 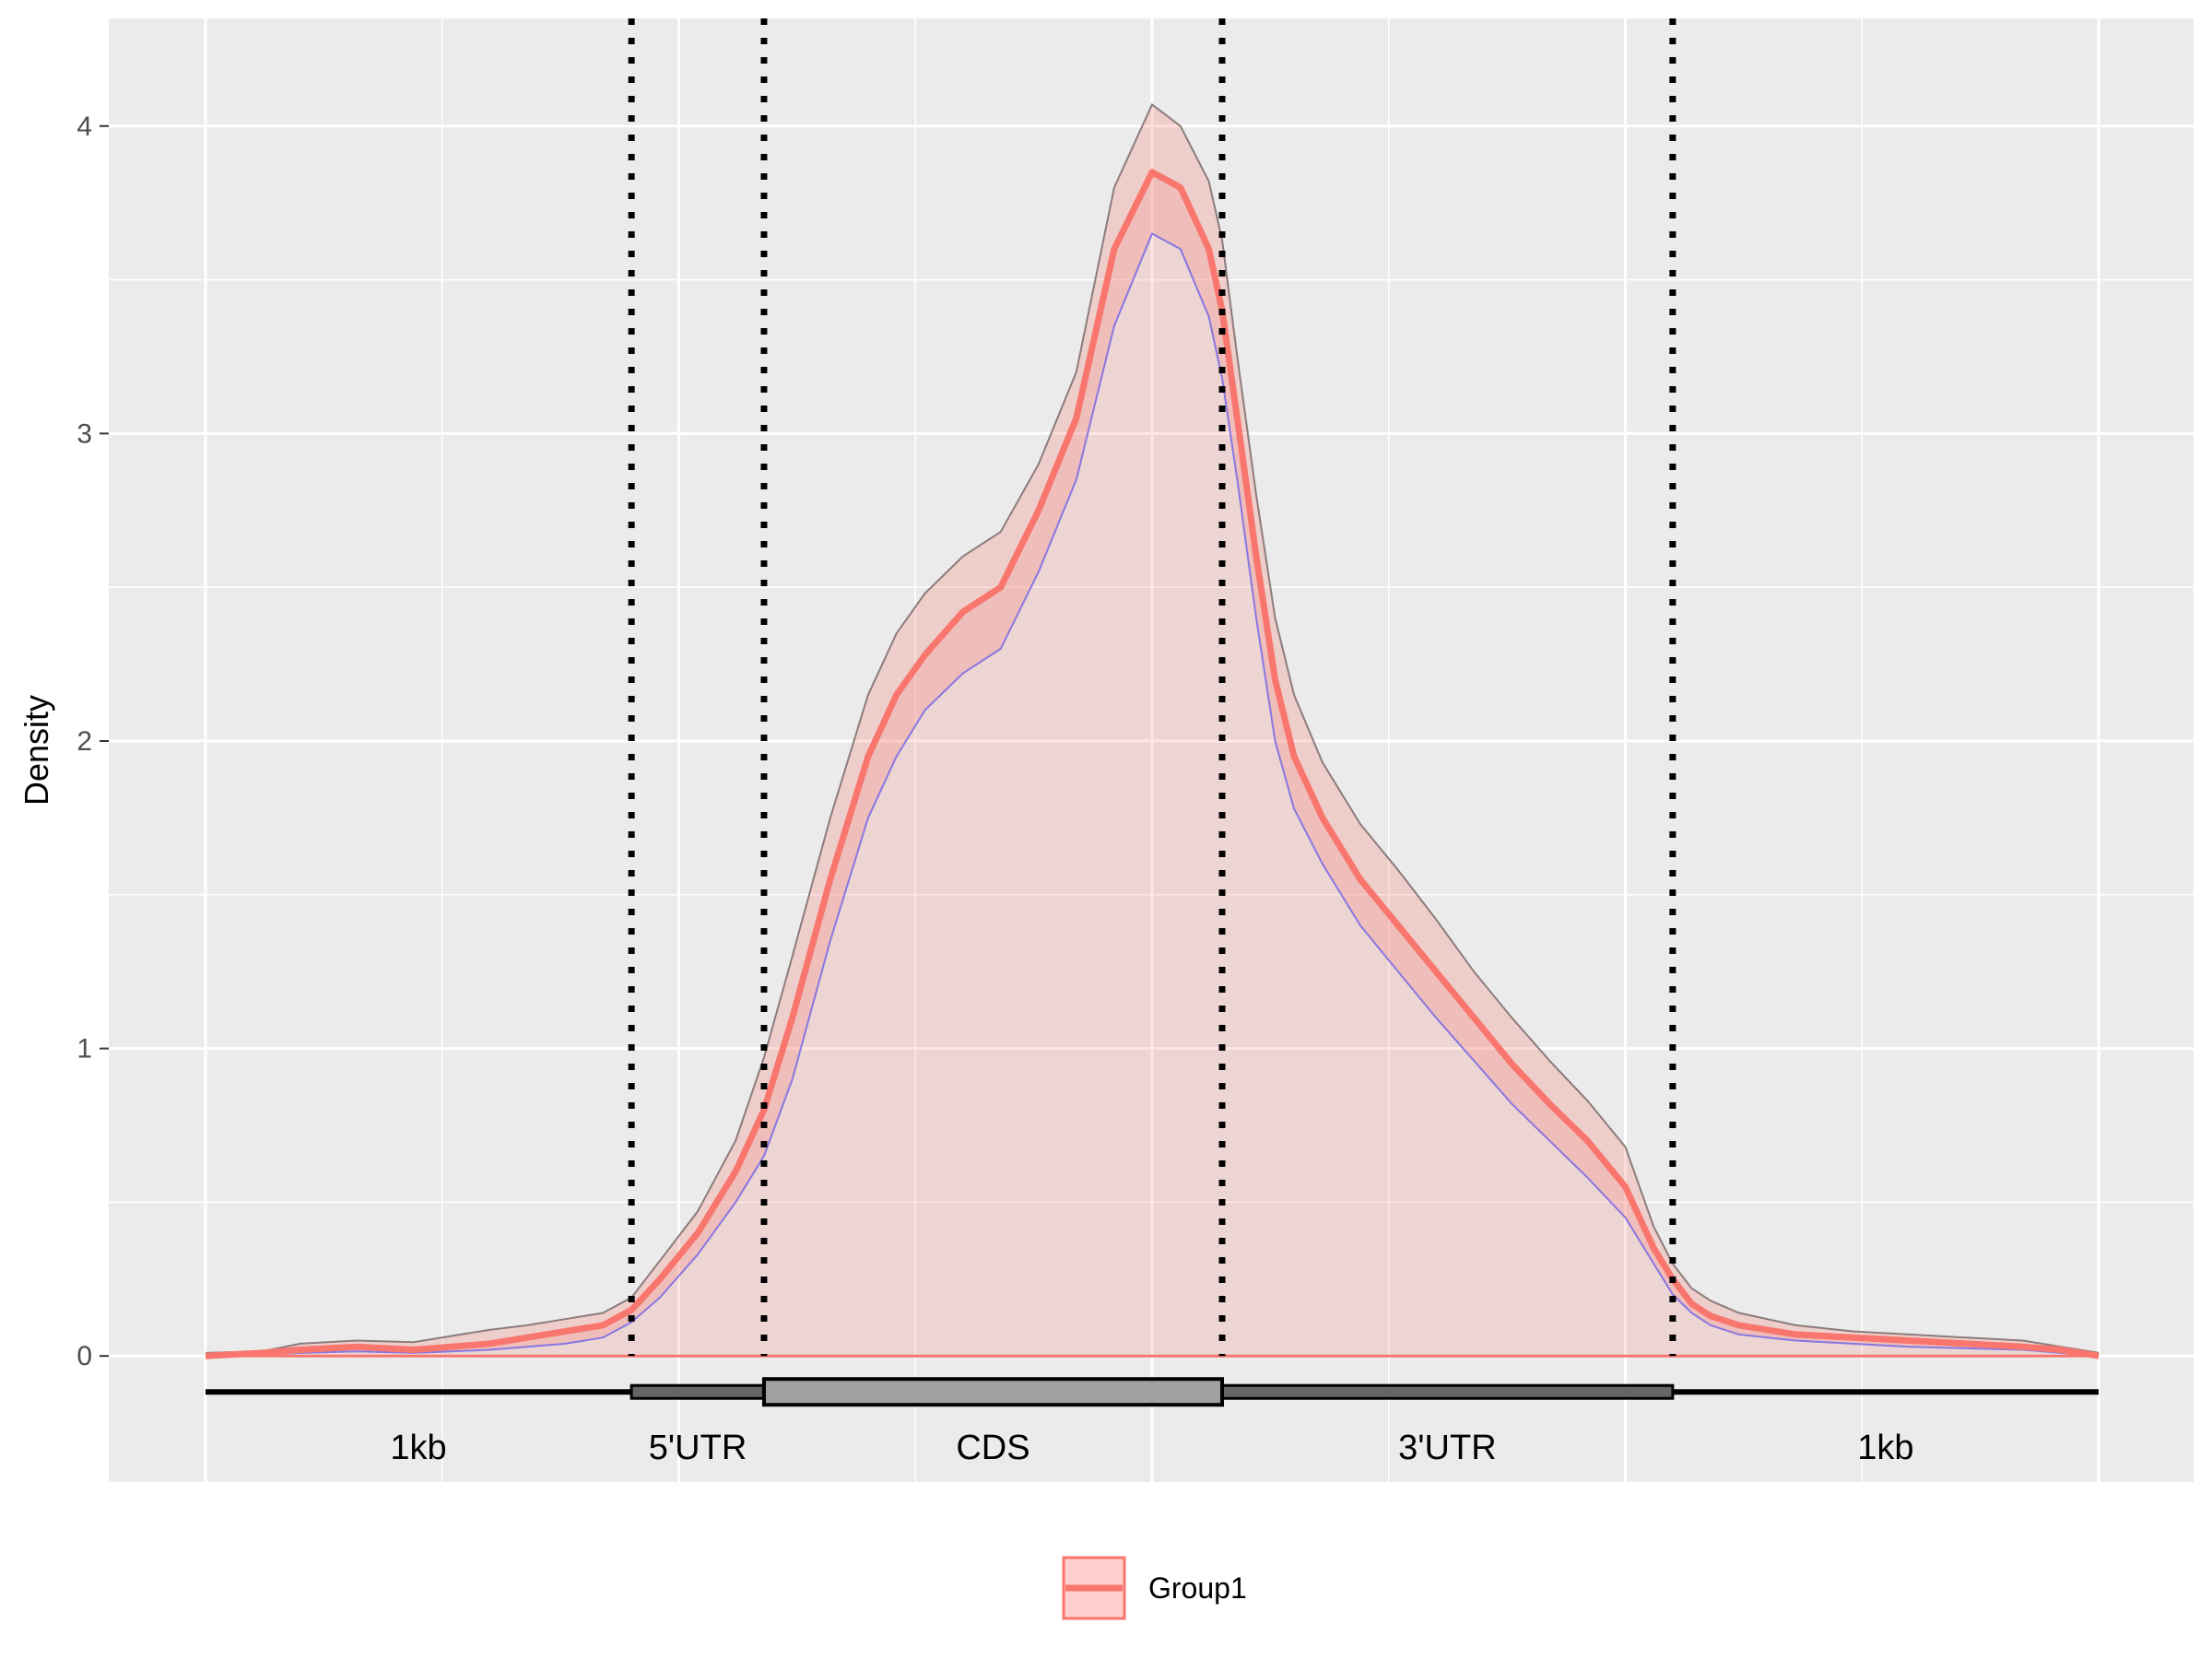 I want to click on legend: Group1, so click(x=1155, y=1588).